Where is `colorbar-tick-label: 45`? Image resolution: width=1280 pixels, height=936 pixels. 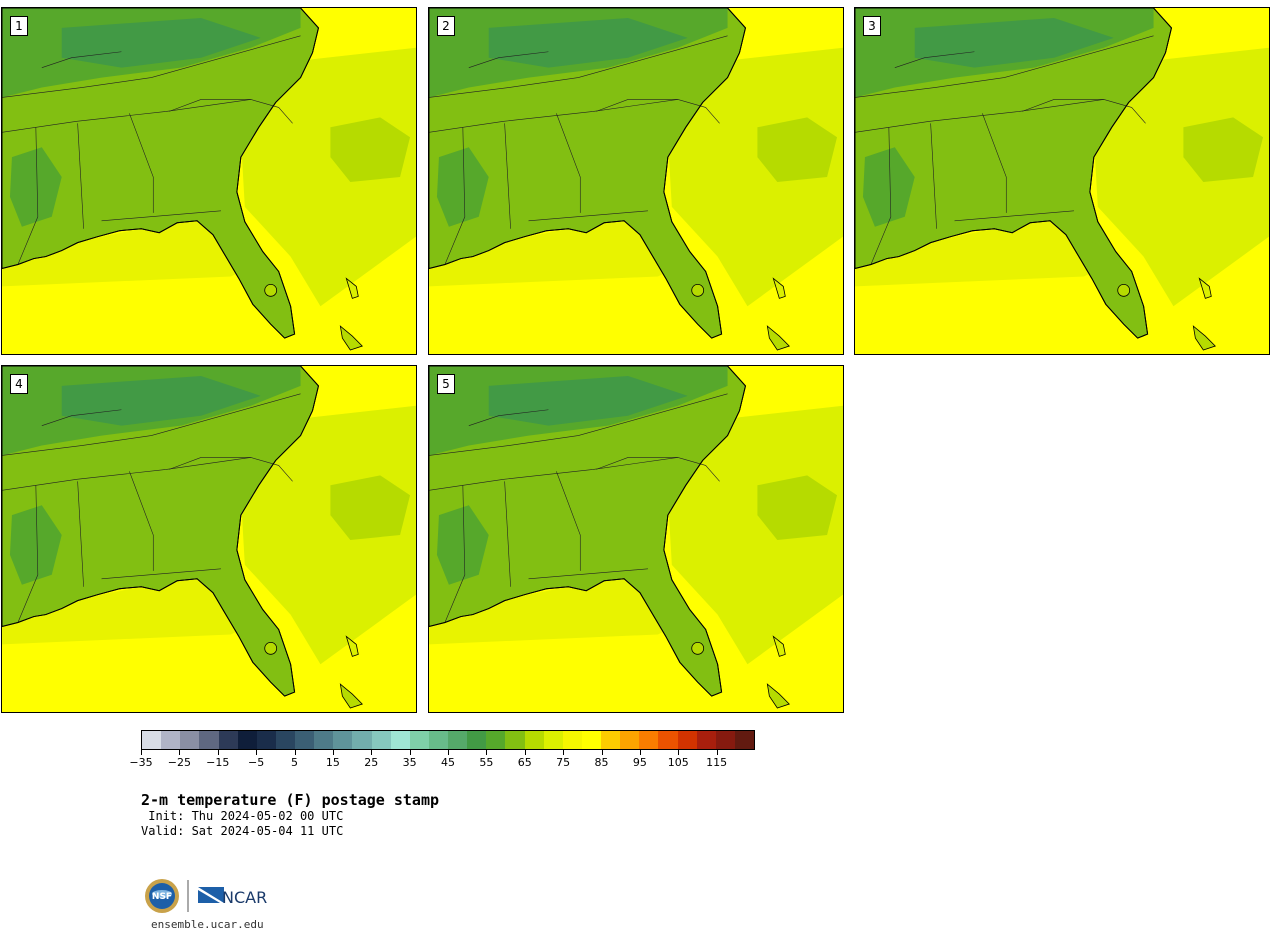
colorbar-tick-label: 45 is located at coordinates (448, 762).